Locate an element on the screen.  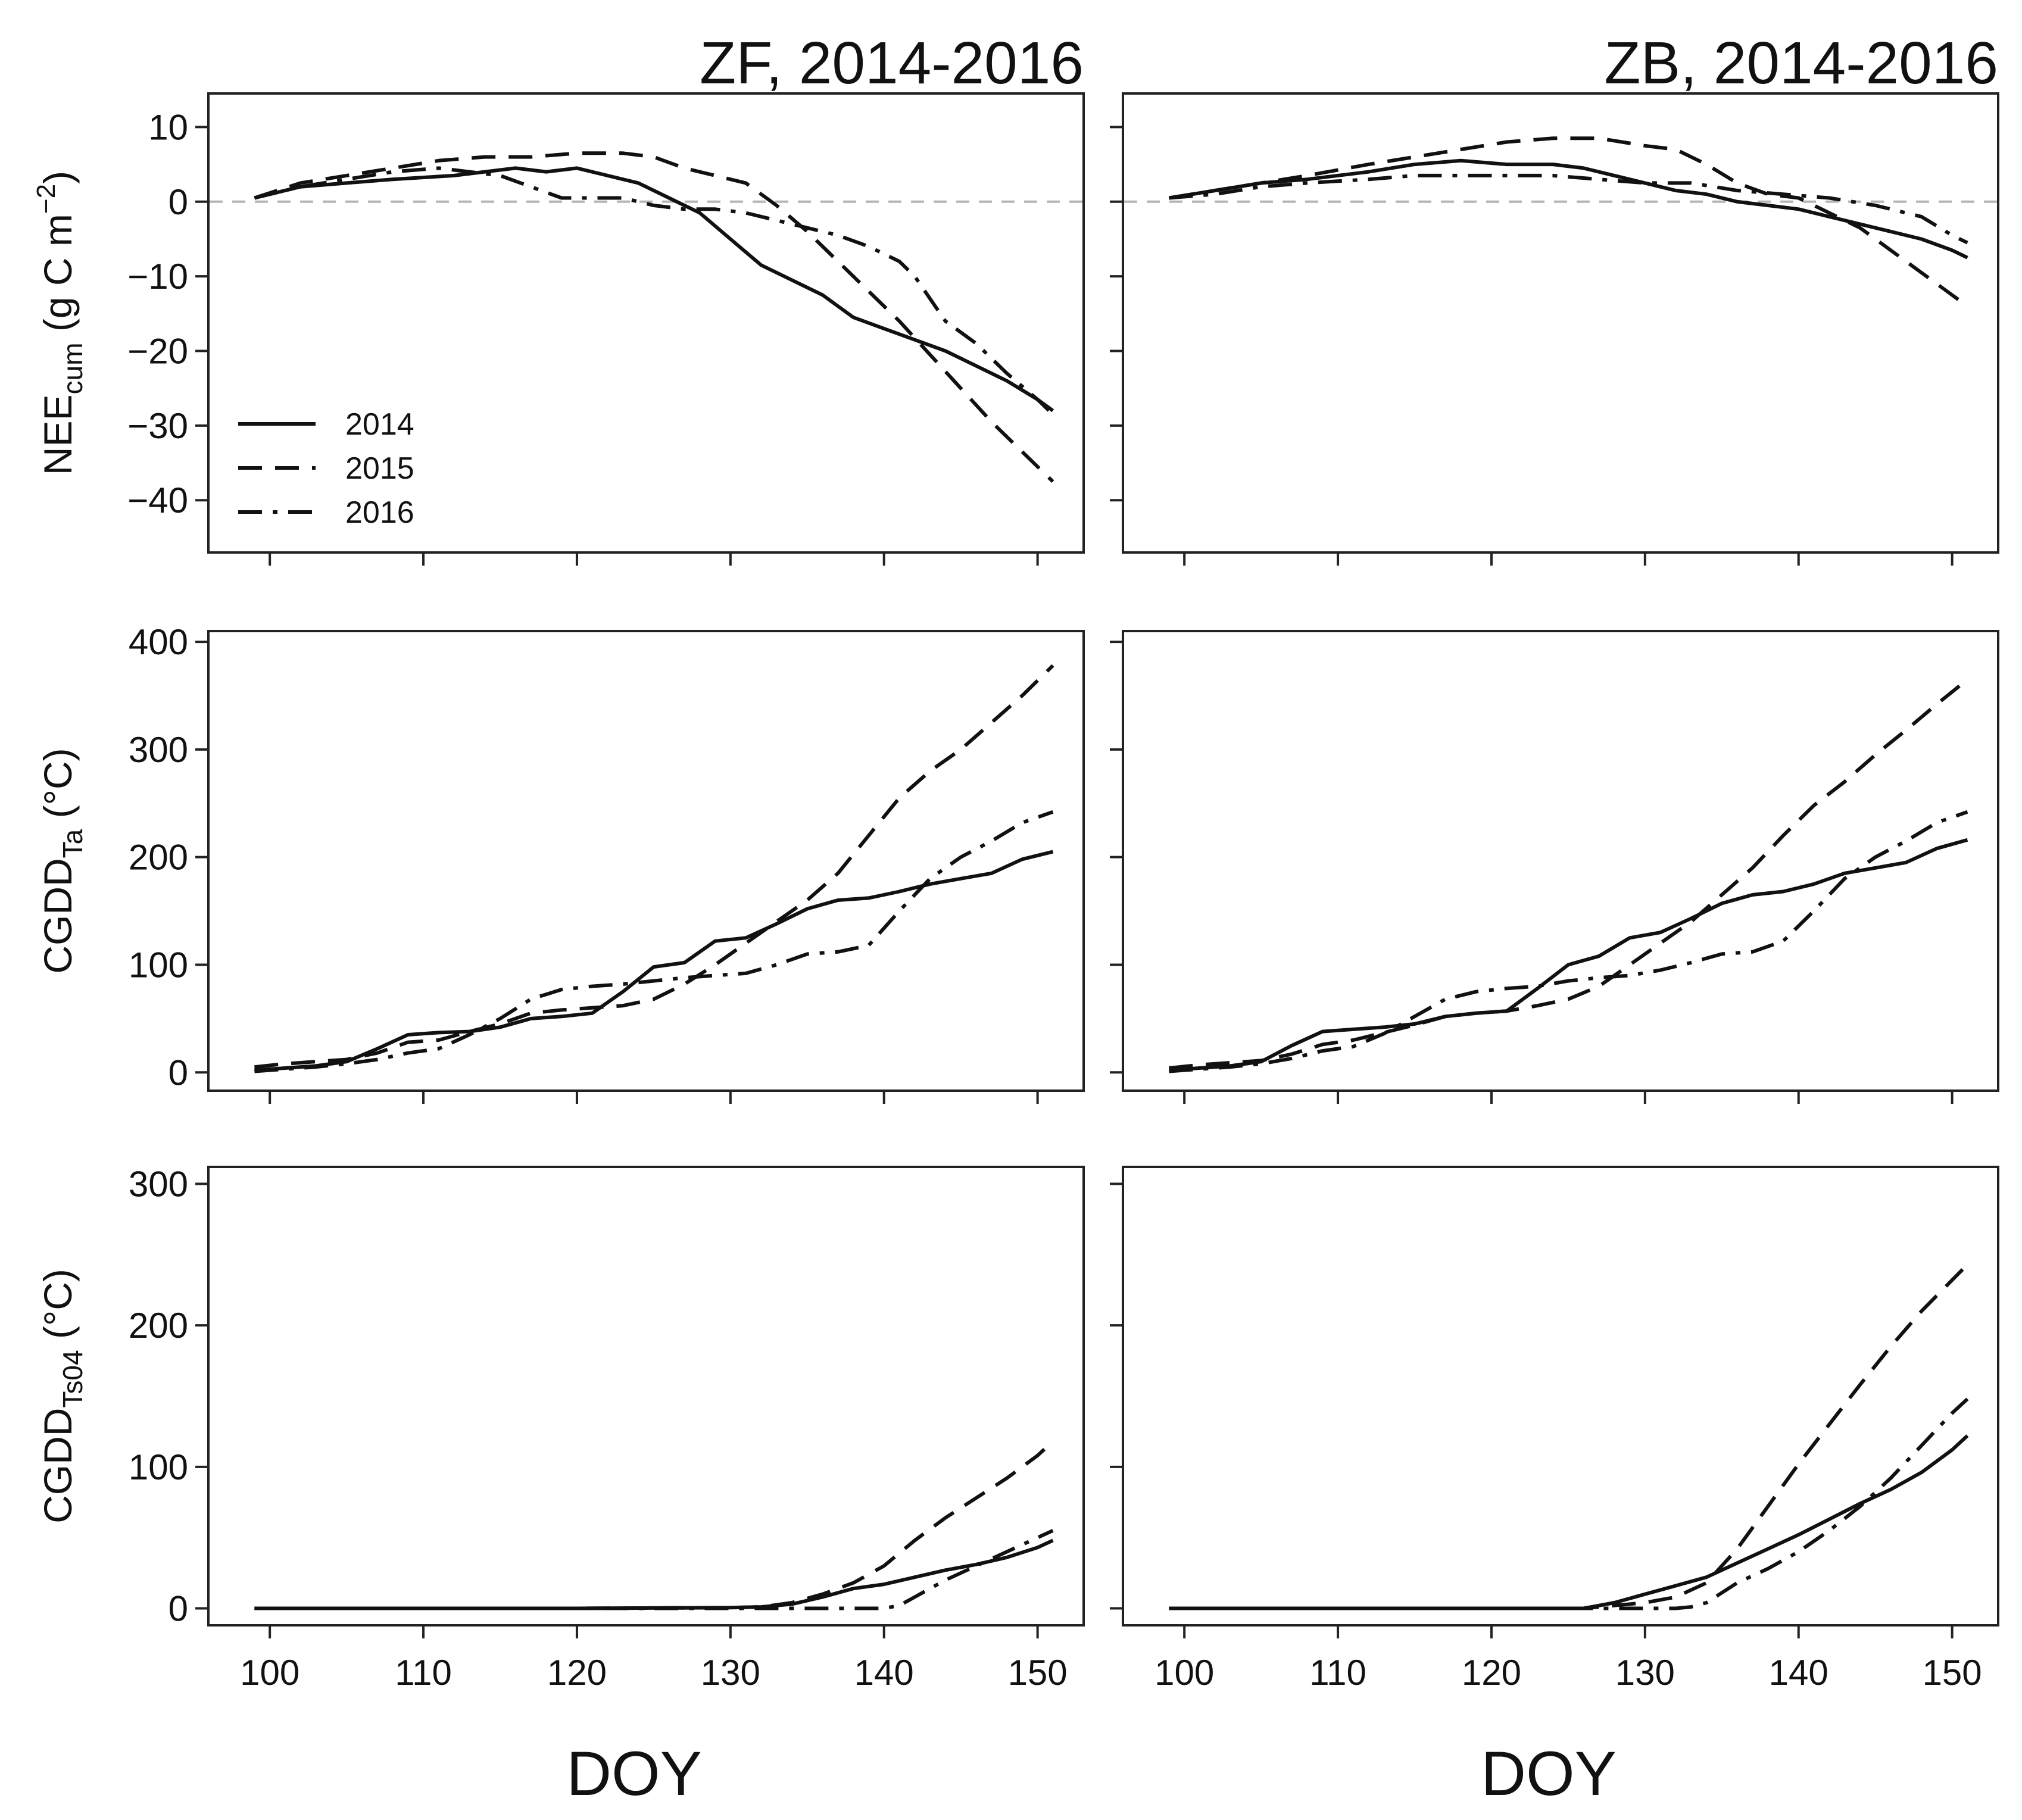
y-axis-title-part: NEE is located at coordinates (58, 434).